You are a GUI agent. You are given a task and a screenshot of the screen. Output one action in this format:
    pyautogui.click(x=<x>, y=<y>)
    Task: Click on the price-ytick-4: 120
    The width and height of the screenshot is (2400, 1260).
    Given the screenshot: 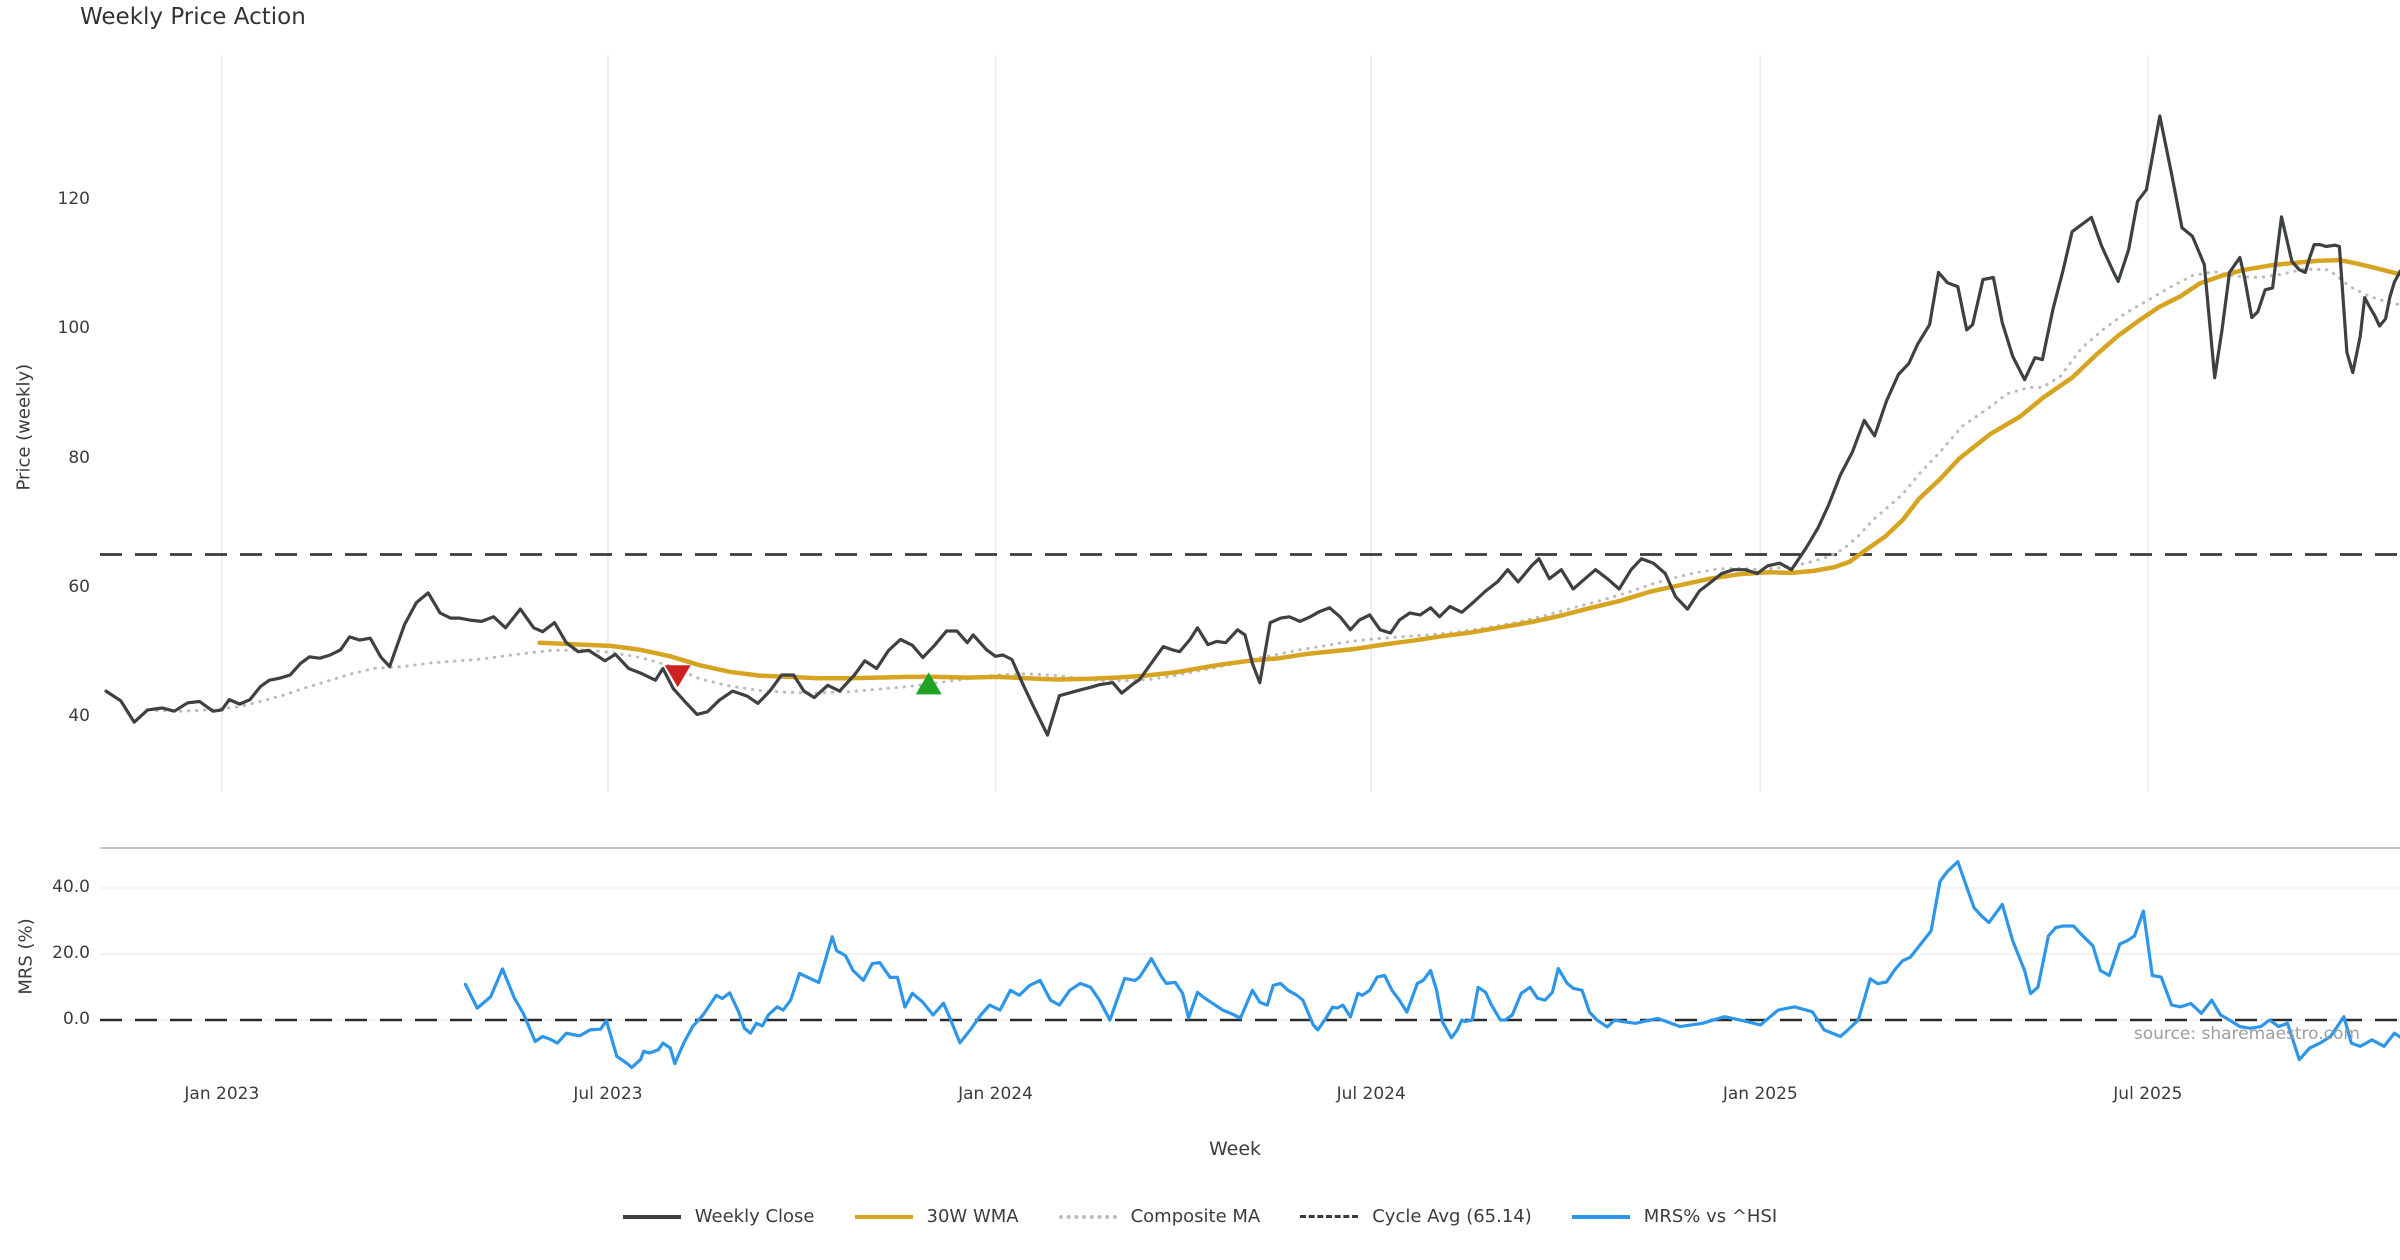 What is the action you would take?
    pyautogui.click(x=73, y=199)
    